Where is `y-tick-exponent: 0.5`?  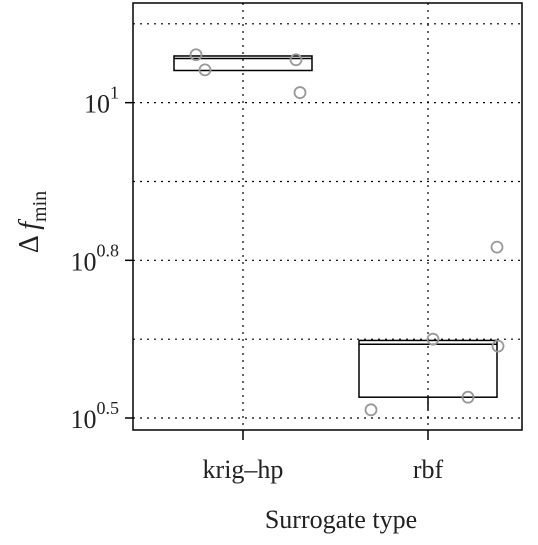 y-tick-exponent: 0.5 is located at coordinates (108, 408).